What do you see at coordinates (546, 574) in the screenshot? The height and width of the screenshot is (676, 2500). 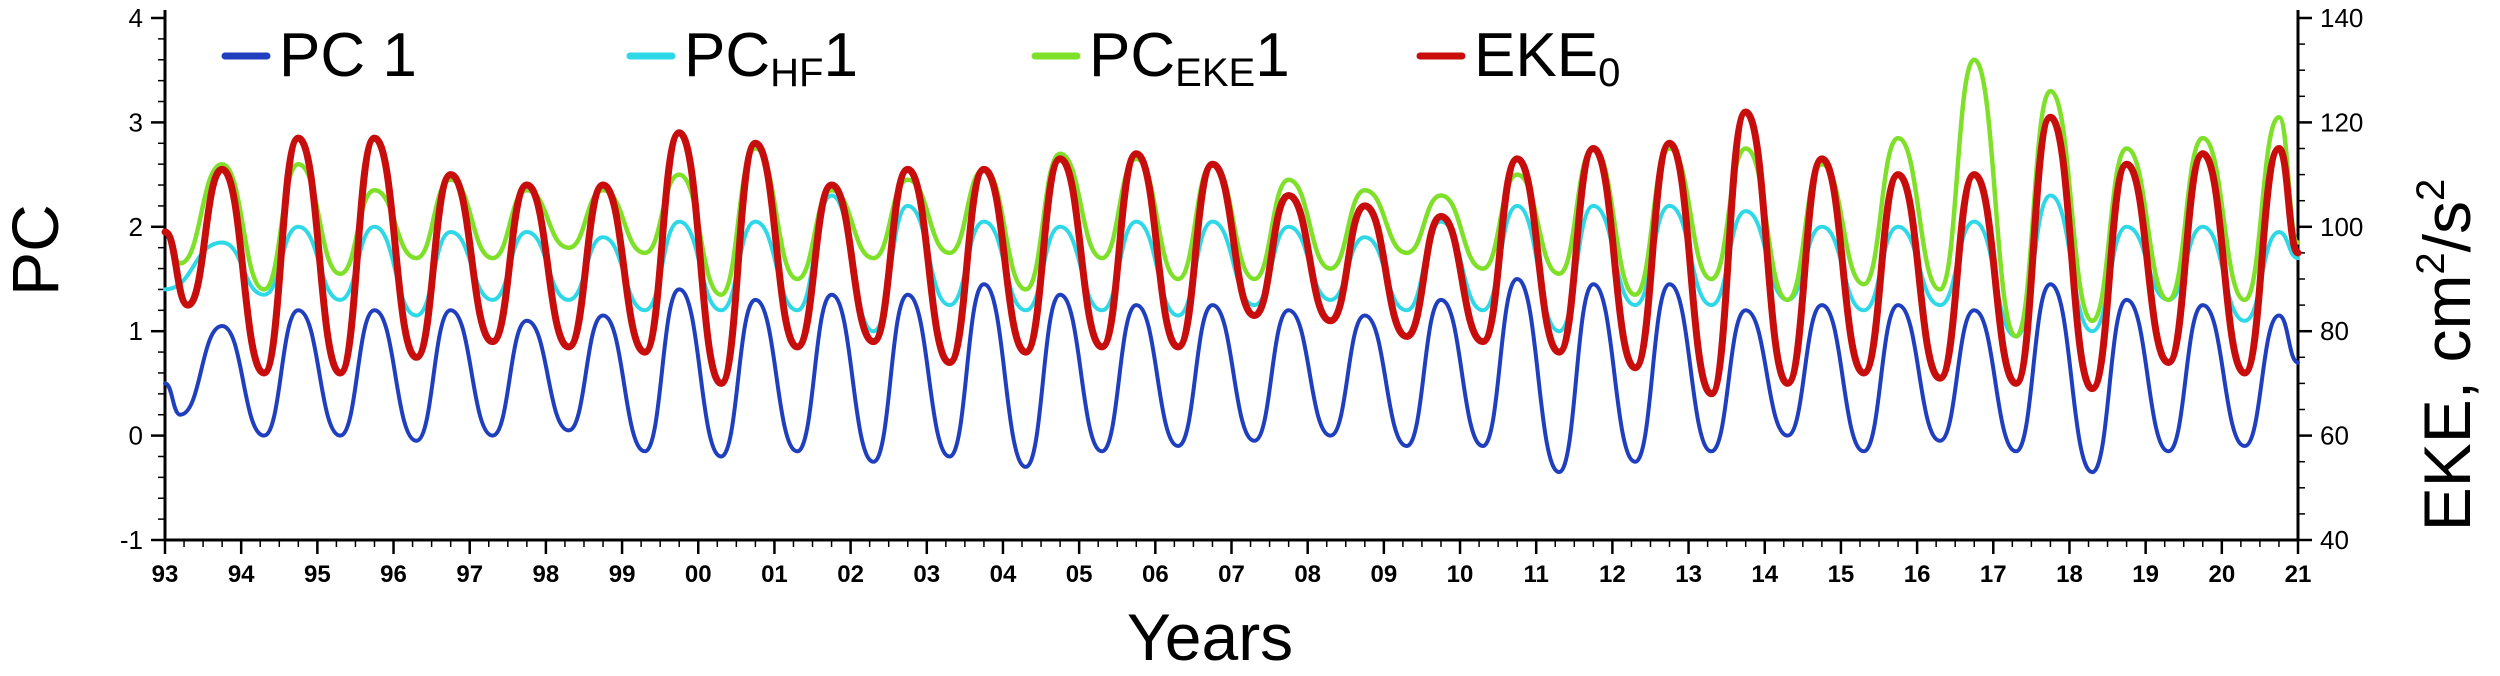 I see `x-tick-label: 98` at bounding box center [546, 574].